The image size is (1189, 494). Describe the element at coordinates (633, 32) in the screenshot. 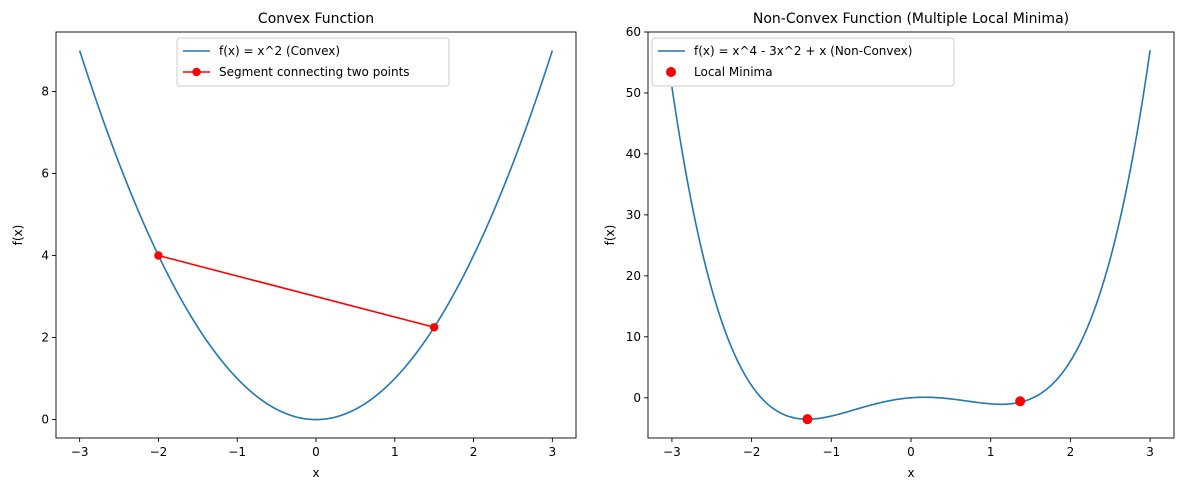

I see `chart-2-ytick-label-7: 60` at that location.